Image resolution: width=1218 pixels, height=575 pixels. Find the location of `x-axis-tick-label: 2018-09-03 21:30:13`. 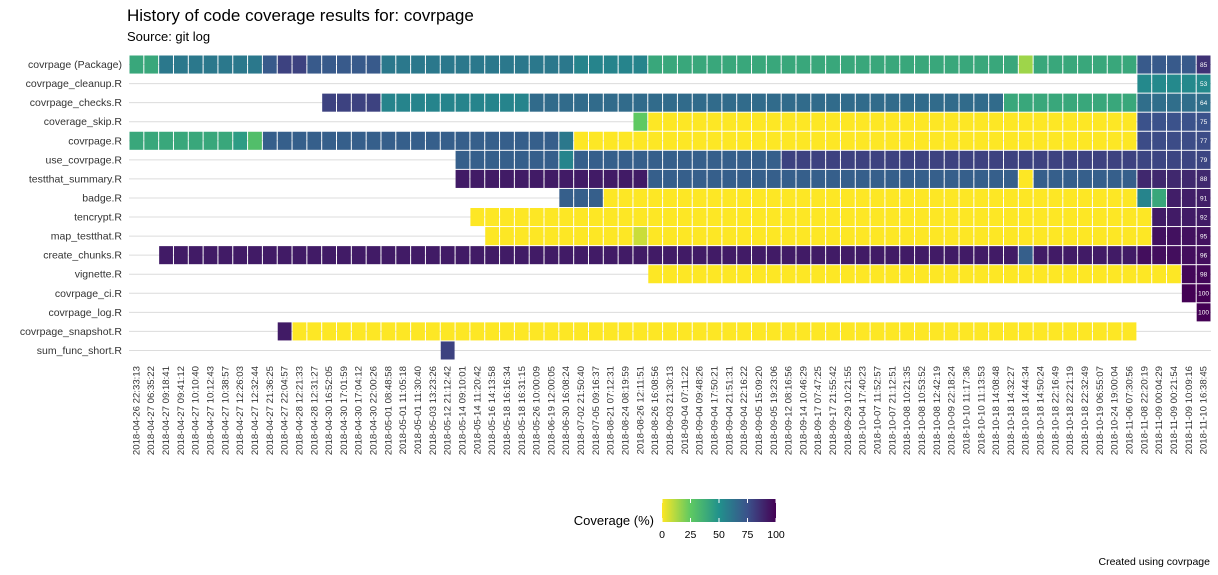

x-axis-tick-label: 2018-09-03 21:30:13 is located at coordinates (670, 410).